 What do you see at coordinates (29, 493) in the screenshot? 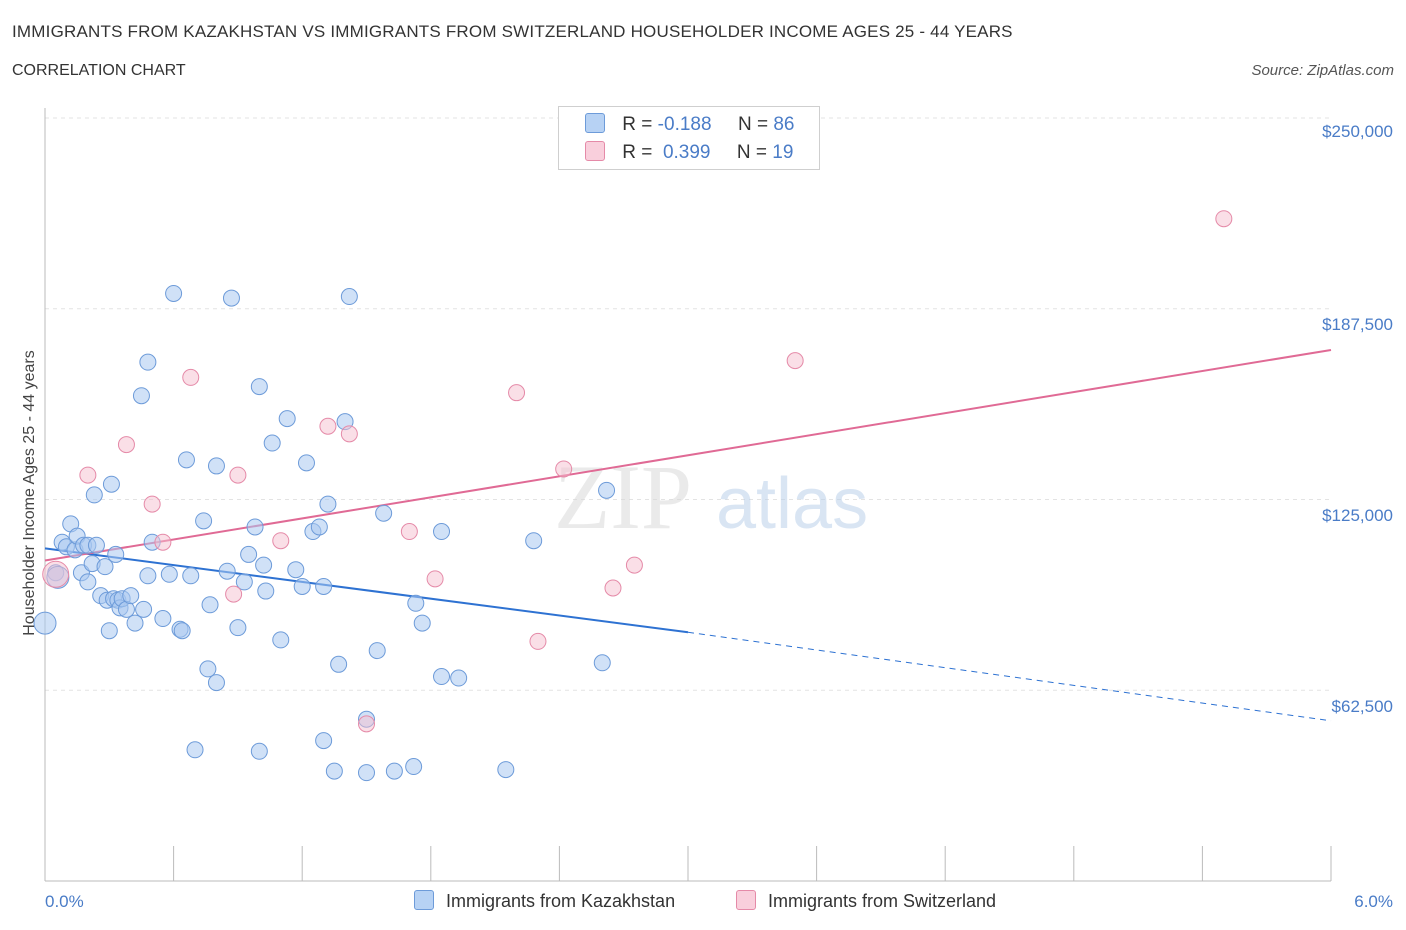
I see `y-axis-label: Householder Income Ages 25 - 44 years` at bounding box center [29, 493].